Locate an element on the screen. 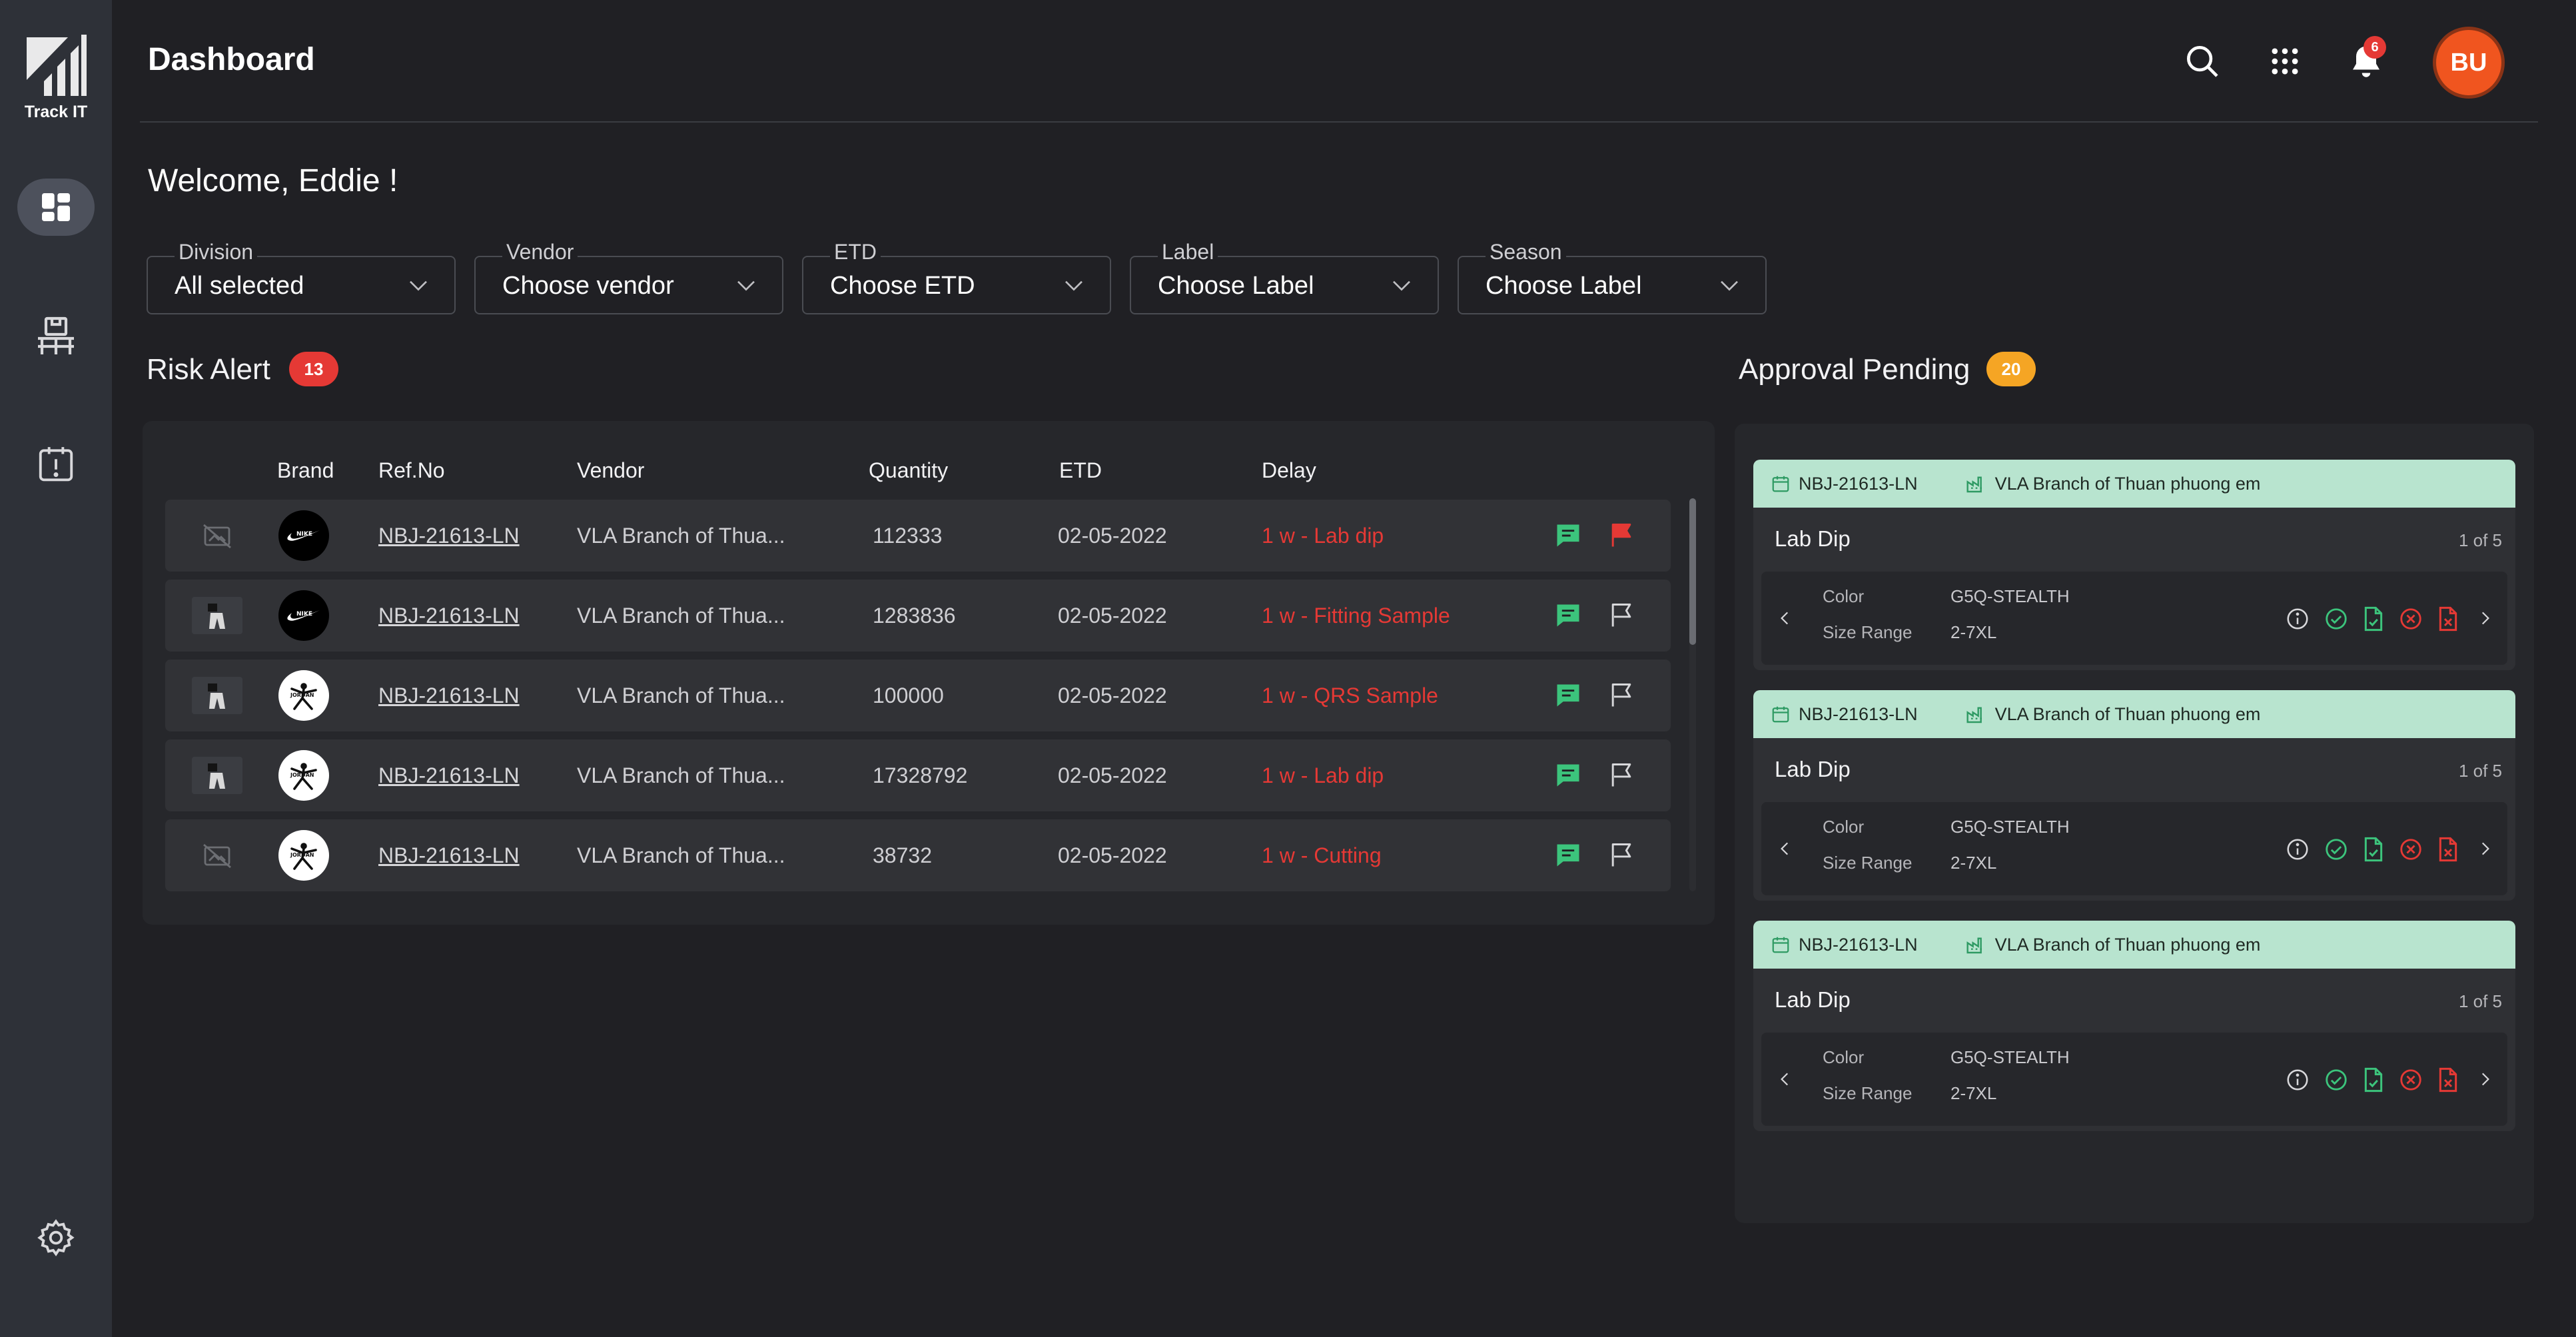  info-icon is located at coordinates (2297, 1080).